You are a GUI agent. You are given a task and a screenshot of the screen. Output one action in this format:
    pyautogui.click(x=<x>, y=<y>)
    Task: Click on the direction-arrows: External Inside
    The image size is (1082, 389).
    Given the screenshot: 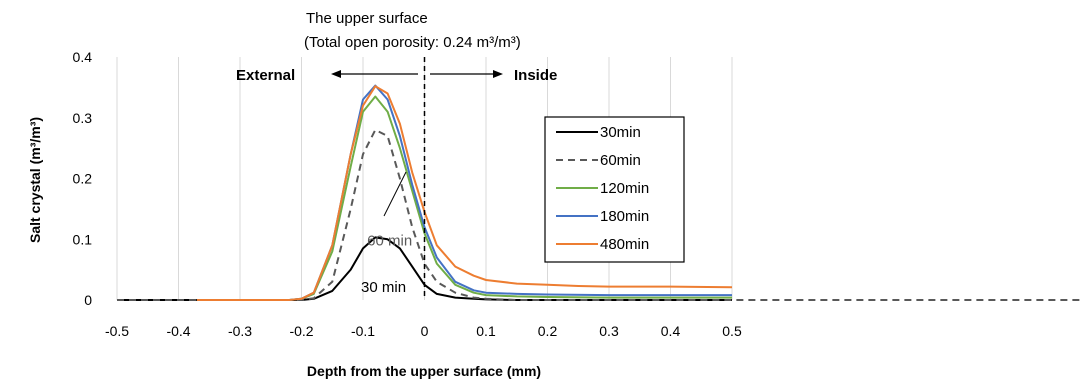 What is the action you would take?
    pyautogui.click(x=396, y=75)
    